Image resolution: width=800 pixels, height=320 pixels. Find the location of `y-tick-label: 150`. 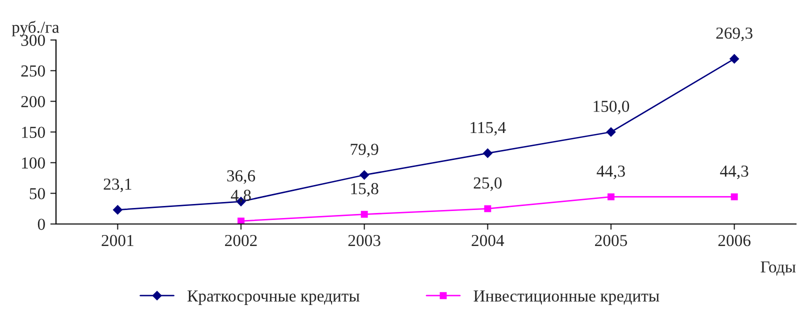

y-tick-label: 150 is located at coordinates (33, 132).